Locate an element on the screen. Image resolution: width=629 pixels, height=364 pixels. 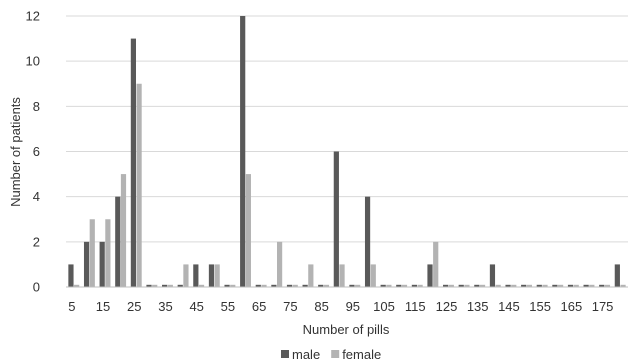
x-tick-label: 75 is located at coordinates (290, 306).